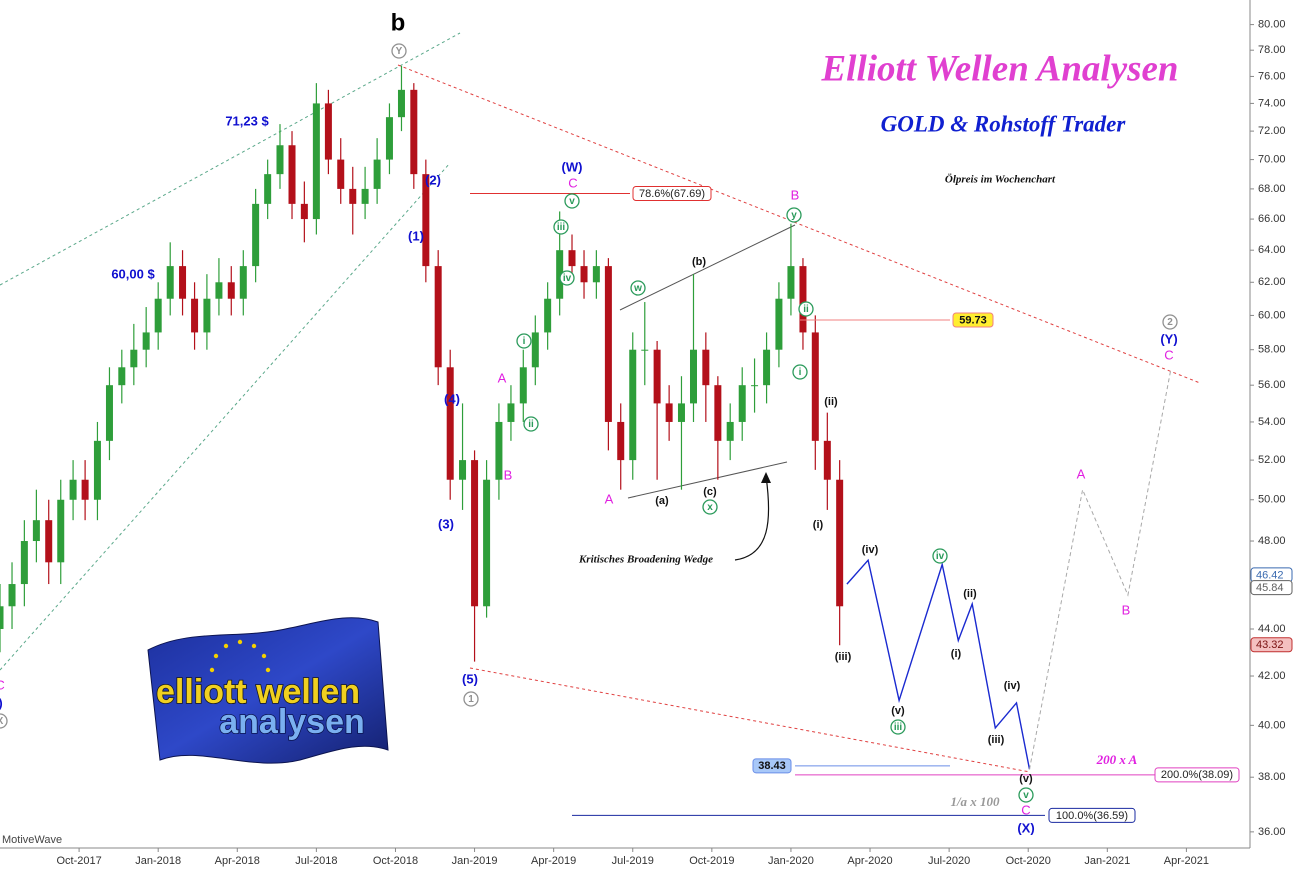 The height and width of the screenshot is (871, 1293). Describe the element at coordinates (1272, 189) in the screenshot. I see `y-tick-label: 68.00` at that location.